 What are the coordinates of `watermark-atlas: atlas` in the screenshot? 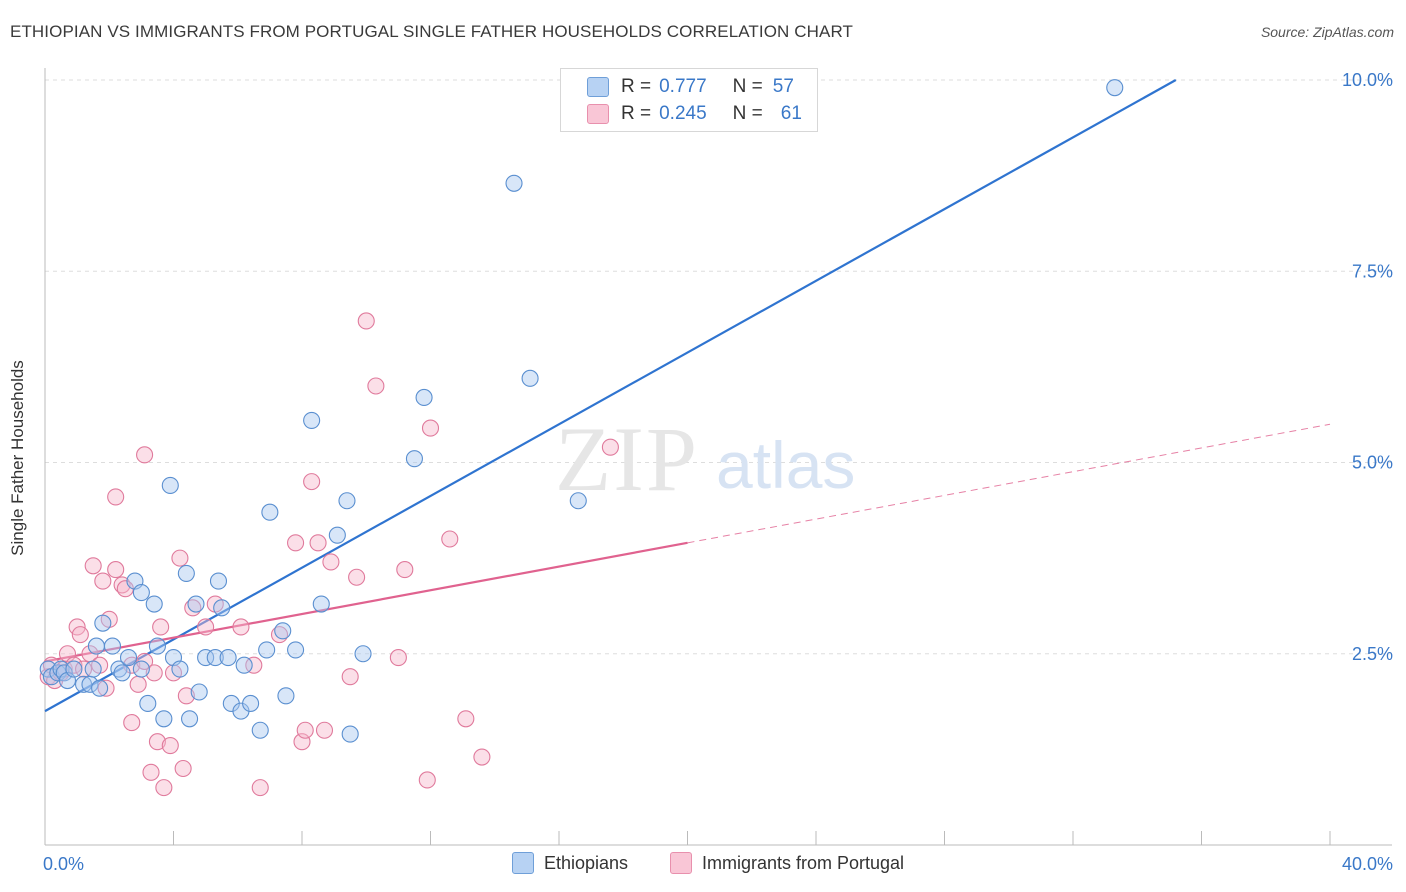 It's located at (785, 465).